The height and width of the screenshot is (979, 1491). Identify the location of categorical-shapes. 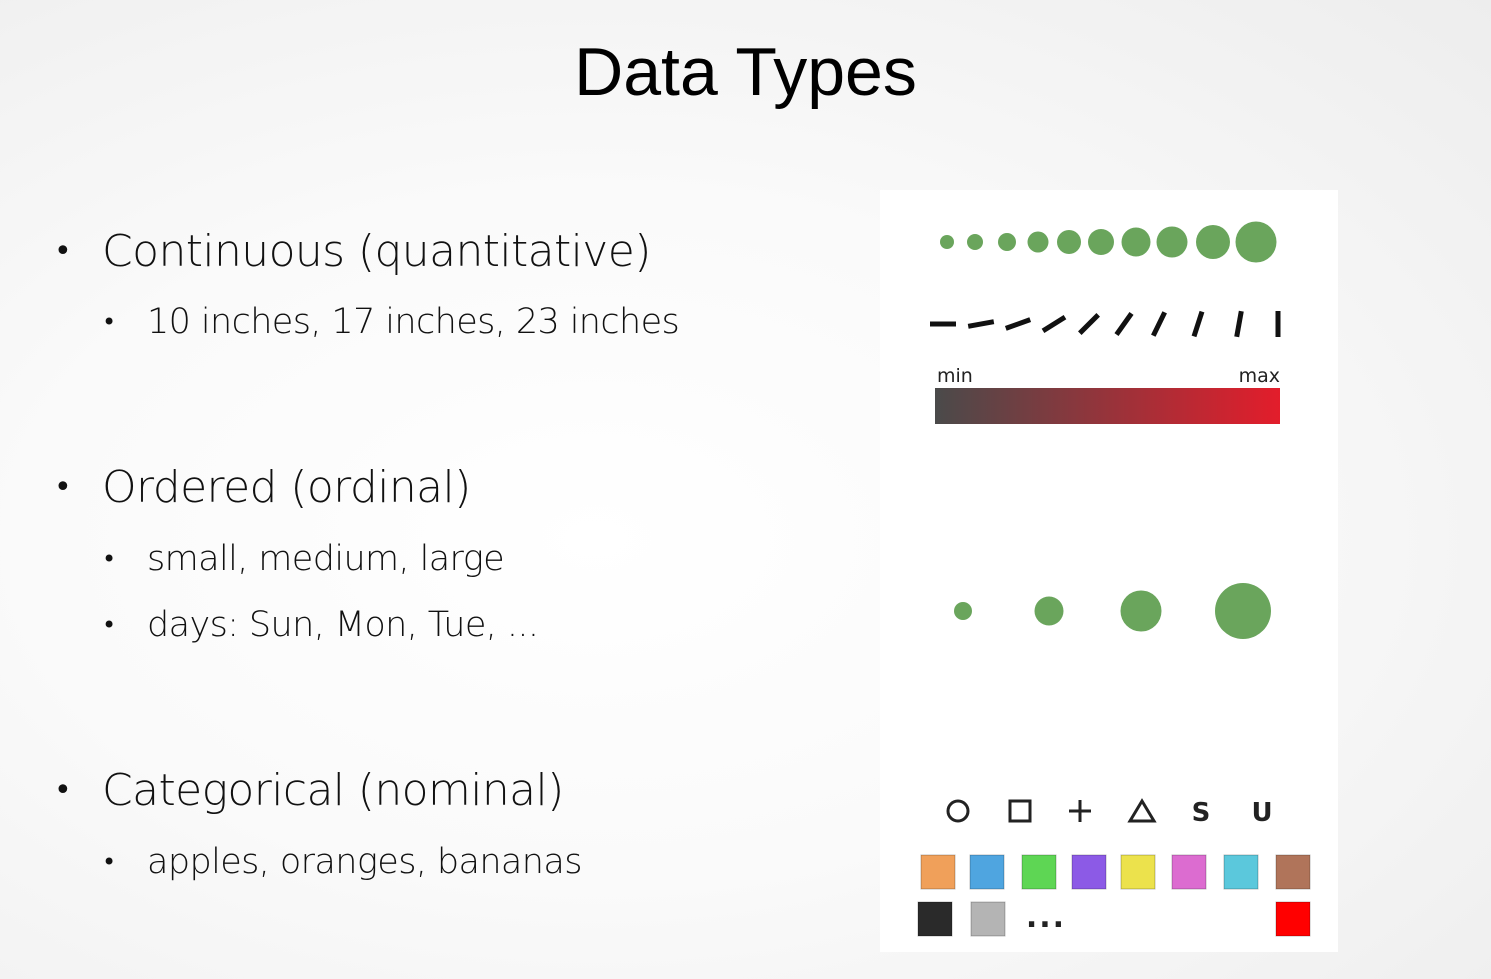
(1051, 810).